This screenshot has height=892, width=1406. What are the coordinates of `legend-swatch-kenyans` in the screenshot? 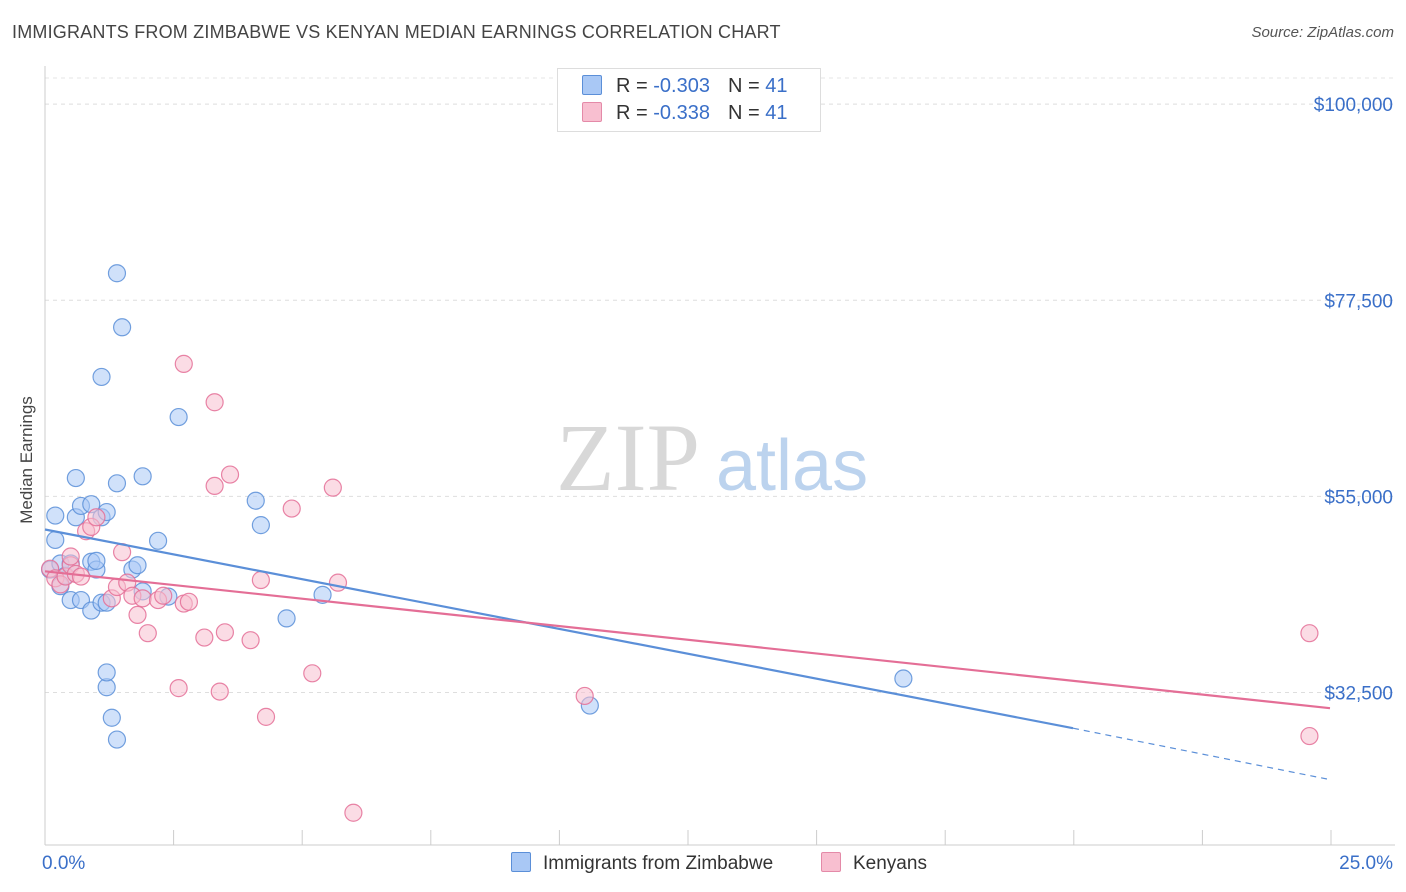 It's located at (592, 112).